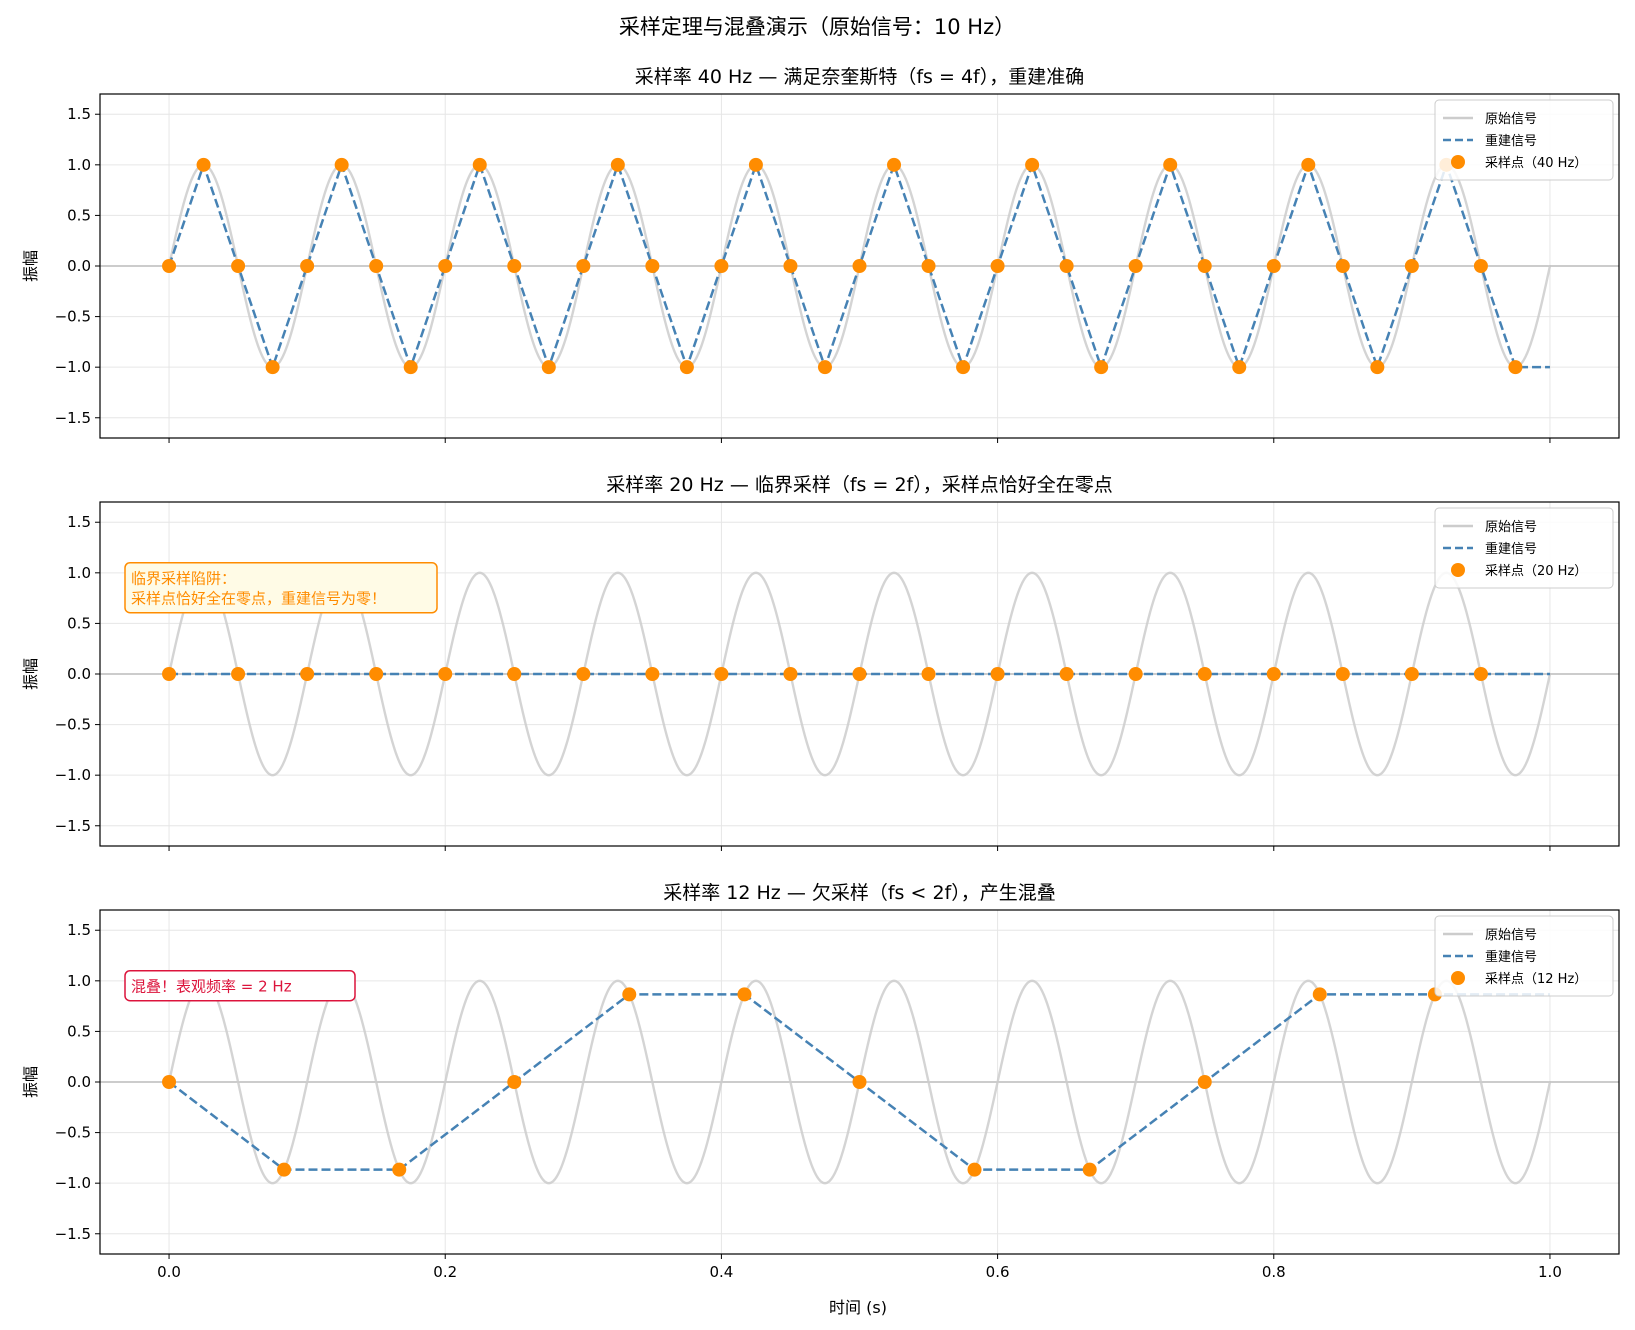  I want to click on x-tick-label: 0.8, so click(1274, 1272).